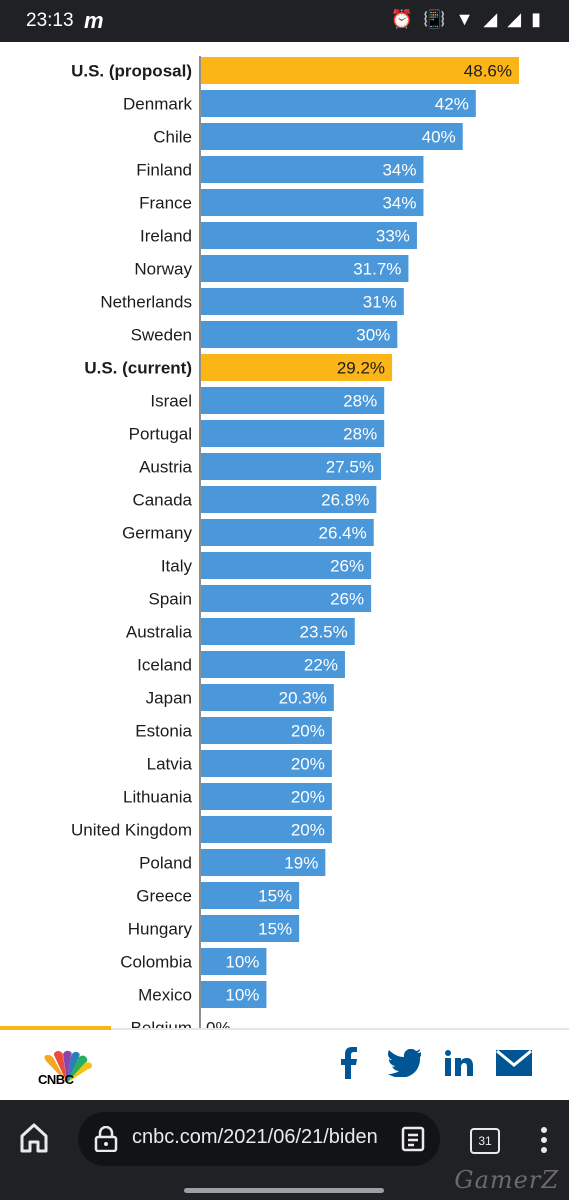  Describe the element at coordinates (159, 632) in the screenshot. I see `category-label: Australia` at that location.